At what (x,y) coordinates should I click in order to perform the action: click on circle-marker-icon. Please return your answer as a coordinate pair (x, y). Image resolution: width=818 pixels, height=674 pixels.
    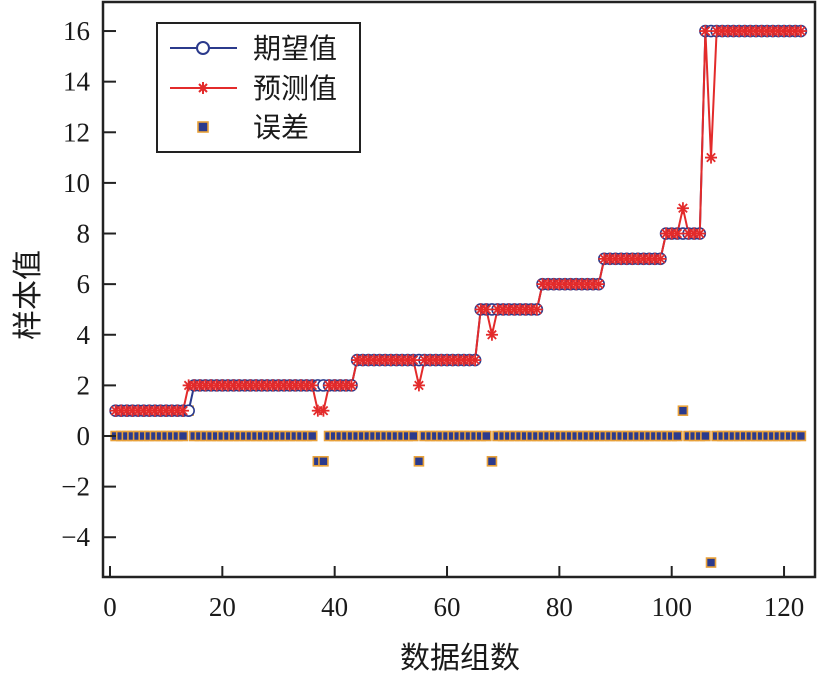
    Looking at the image, I should click on (203, 48).